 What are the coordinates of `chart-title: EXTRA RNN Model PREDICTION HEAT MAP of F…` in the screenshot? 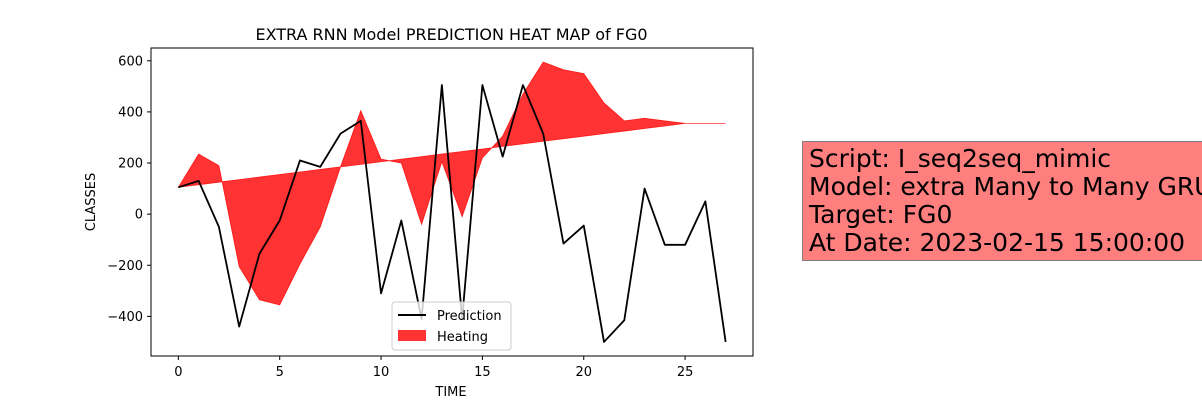 It's located at (451, 34).